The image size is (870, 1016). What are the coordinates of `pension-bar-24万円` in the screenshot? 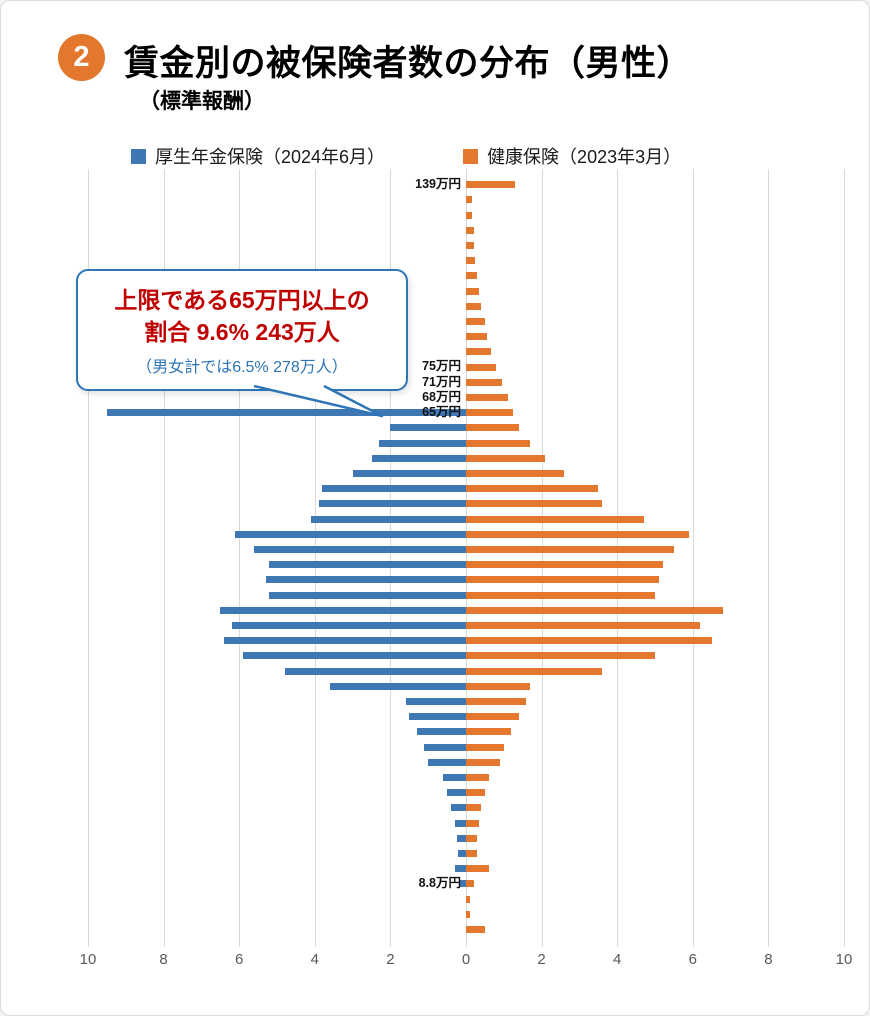 It's located at (354, 656).